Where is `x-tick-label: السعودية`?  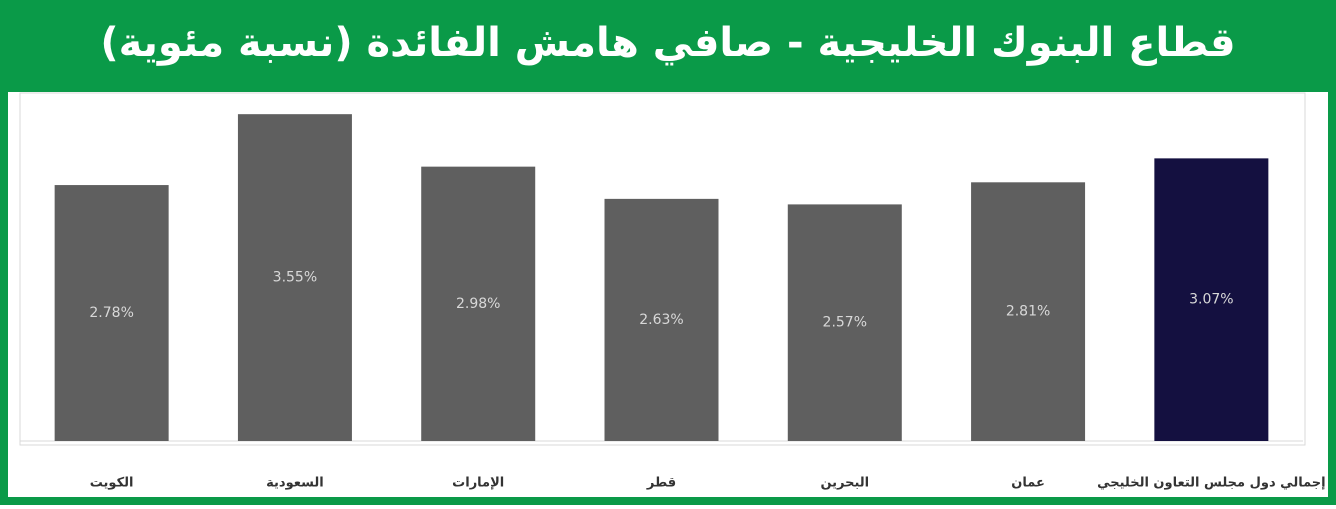
x-tick-label: السعودية is located at coordinates (295, 483).